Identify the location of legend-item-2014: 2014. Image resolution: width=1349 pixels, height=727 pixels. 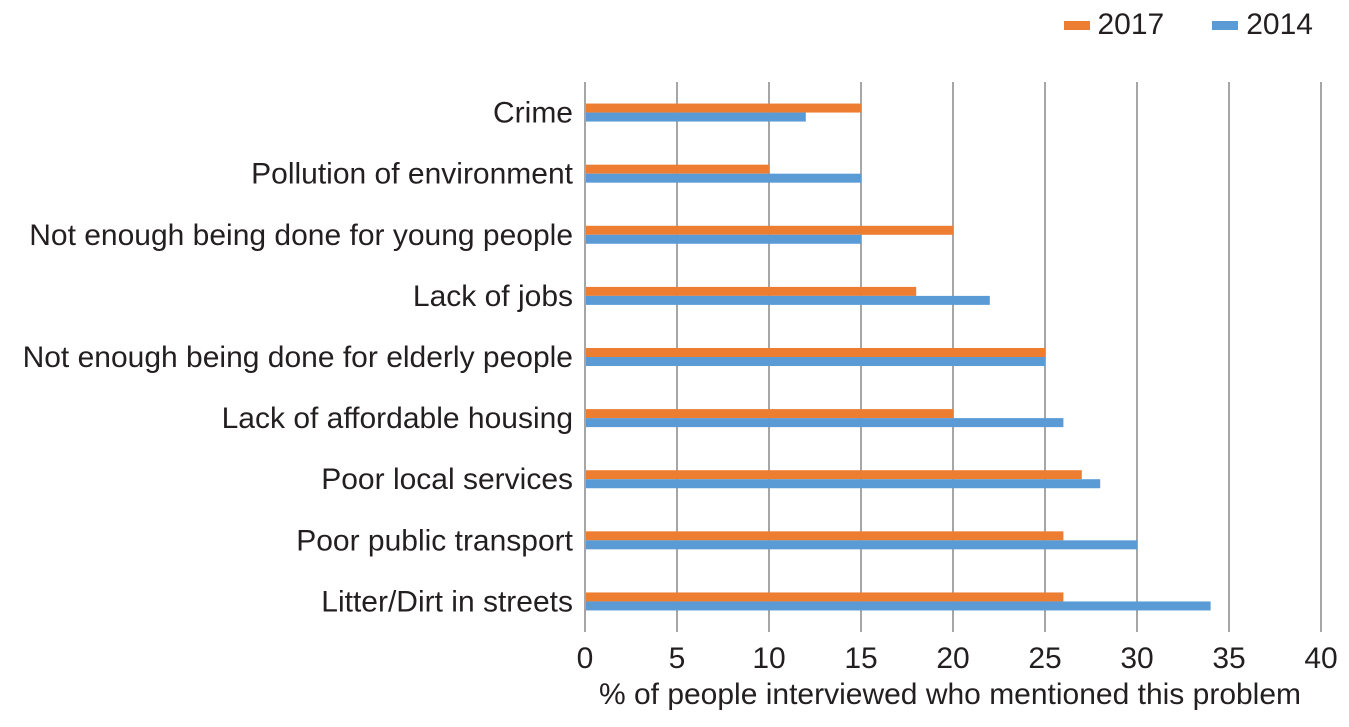
(1262, 25).